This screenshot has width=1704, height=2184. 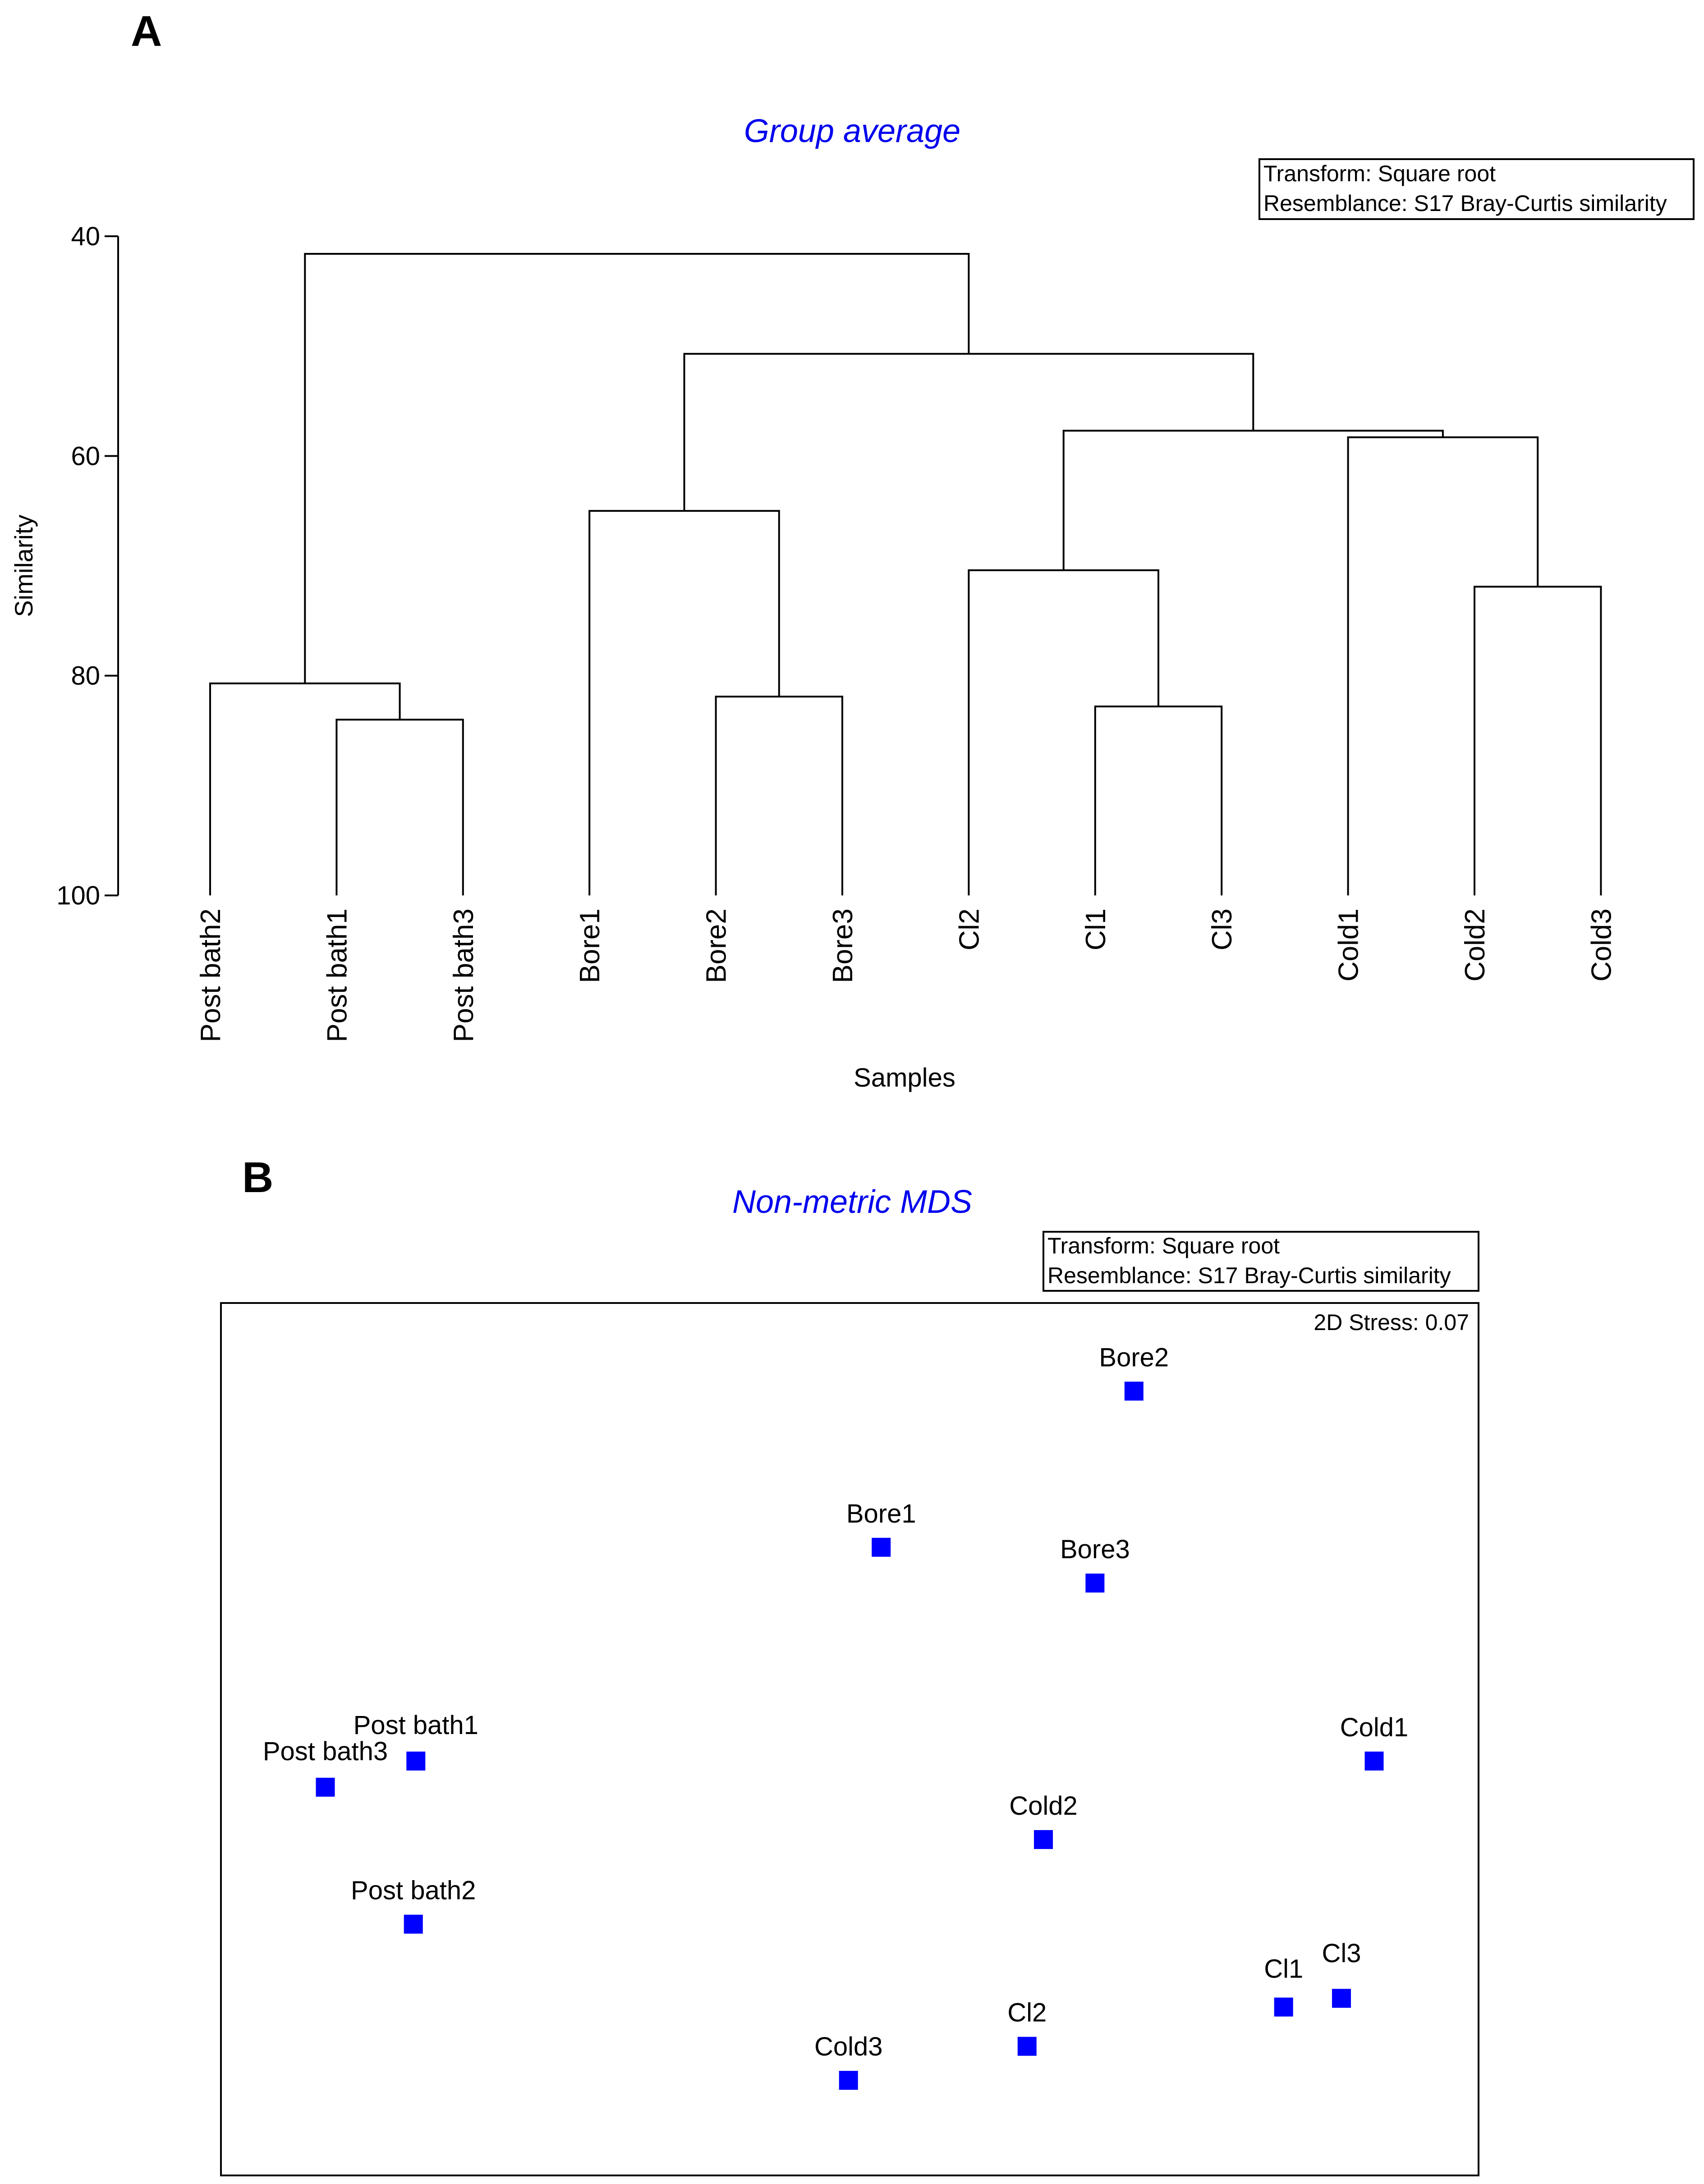 What do you see at coordinates (1341, 1953) in the screenshot?
I see `mds-point-label: Cl3` at bounding box center [1341, 1953].